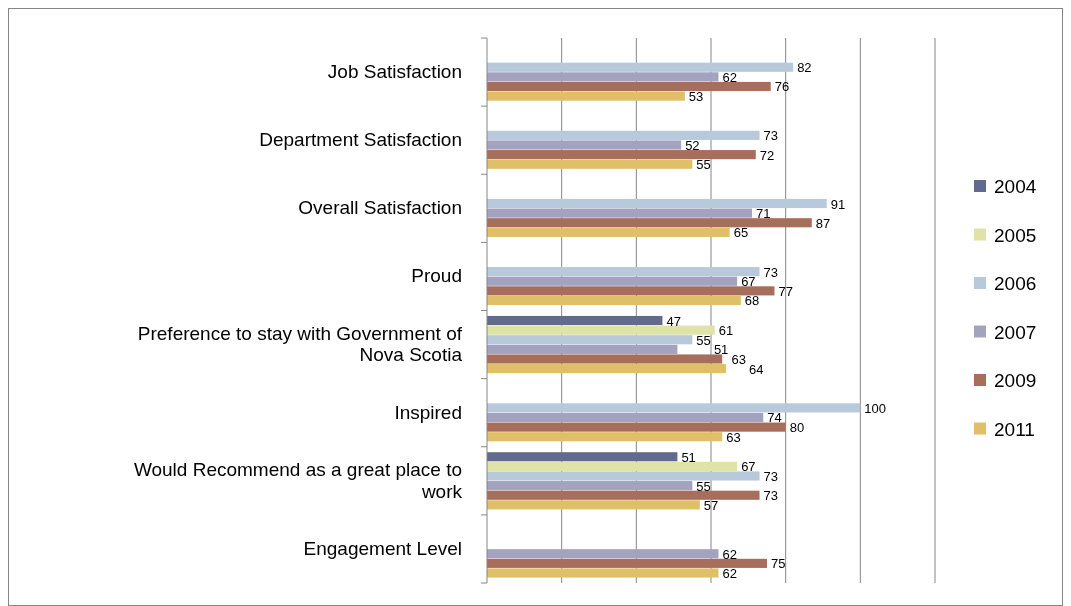 The image size is (1071, 606). What do you see at coordinates (756, 369) in the screenshot?
I see `data-label: 64` at bounding box center [756, 369].